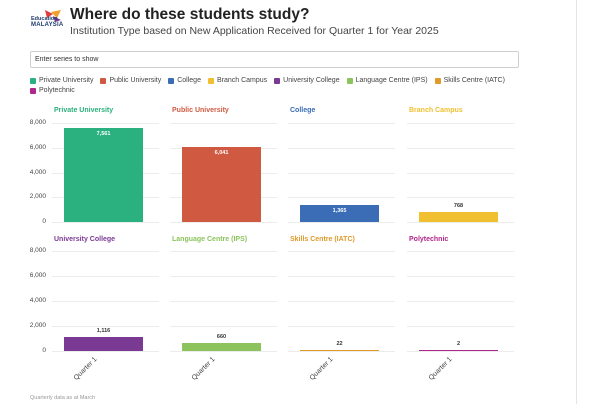 Image resolution: width=591 pixels, height=404 pixels. I want to click on panel-title: Branch Campus, so click(436, 110).